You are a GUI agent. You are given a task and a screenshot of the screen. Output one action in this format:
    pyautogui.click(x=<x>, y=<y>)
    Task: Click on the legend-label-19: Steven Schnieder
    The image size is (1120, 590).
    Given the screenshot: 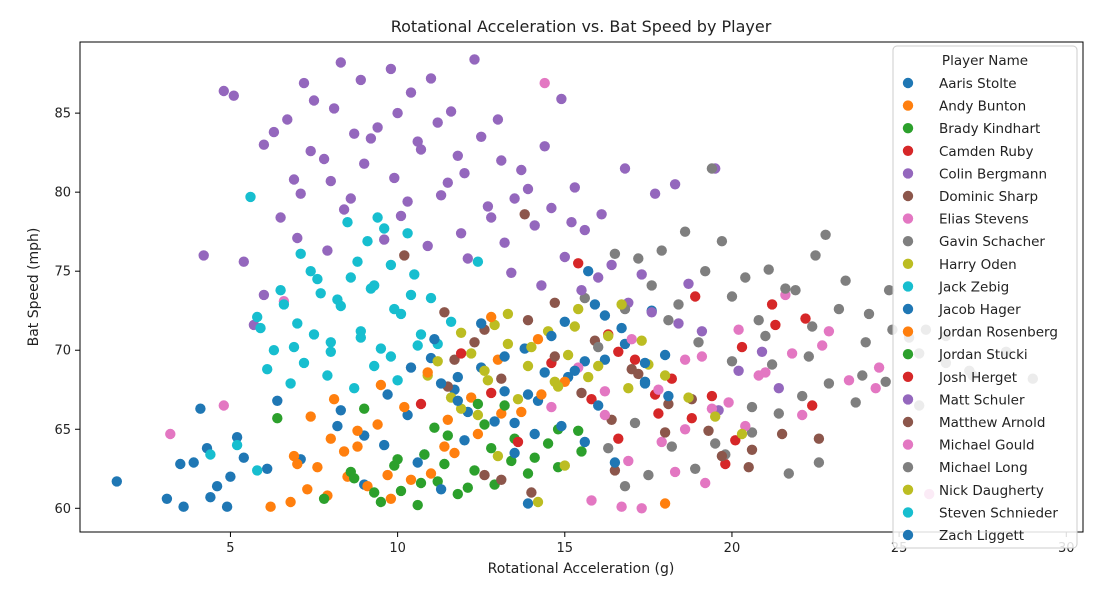 What is the action you would take?
    pyautogui.click(x=998, y=513)
    